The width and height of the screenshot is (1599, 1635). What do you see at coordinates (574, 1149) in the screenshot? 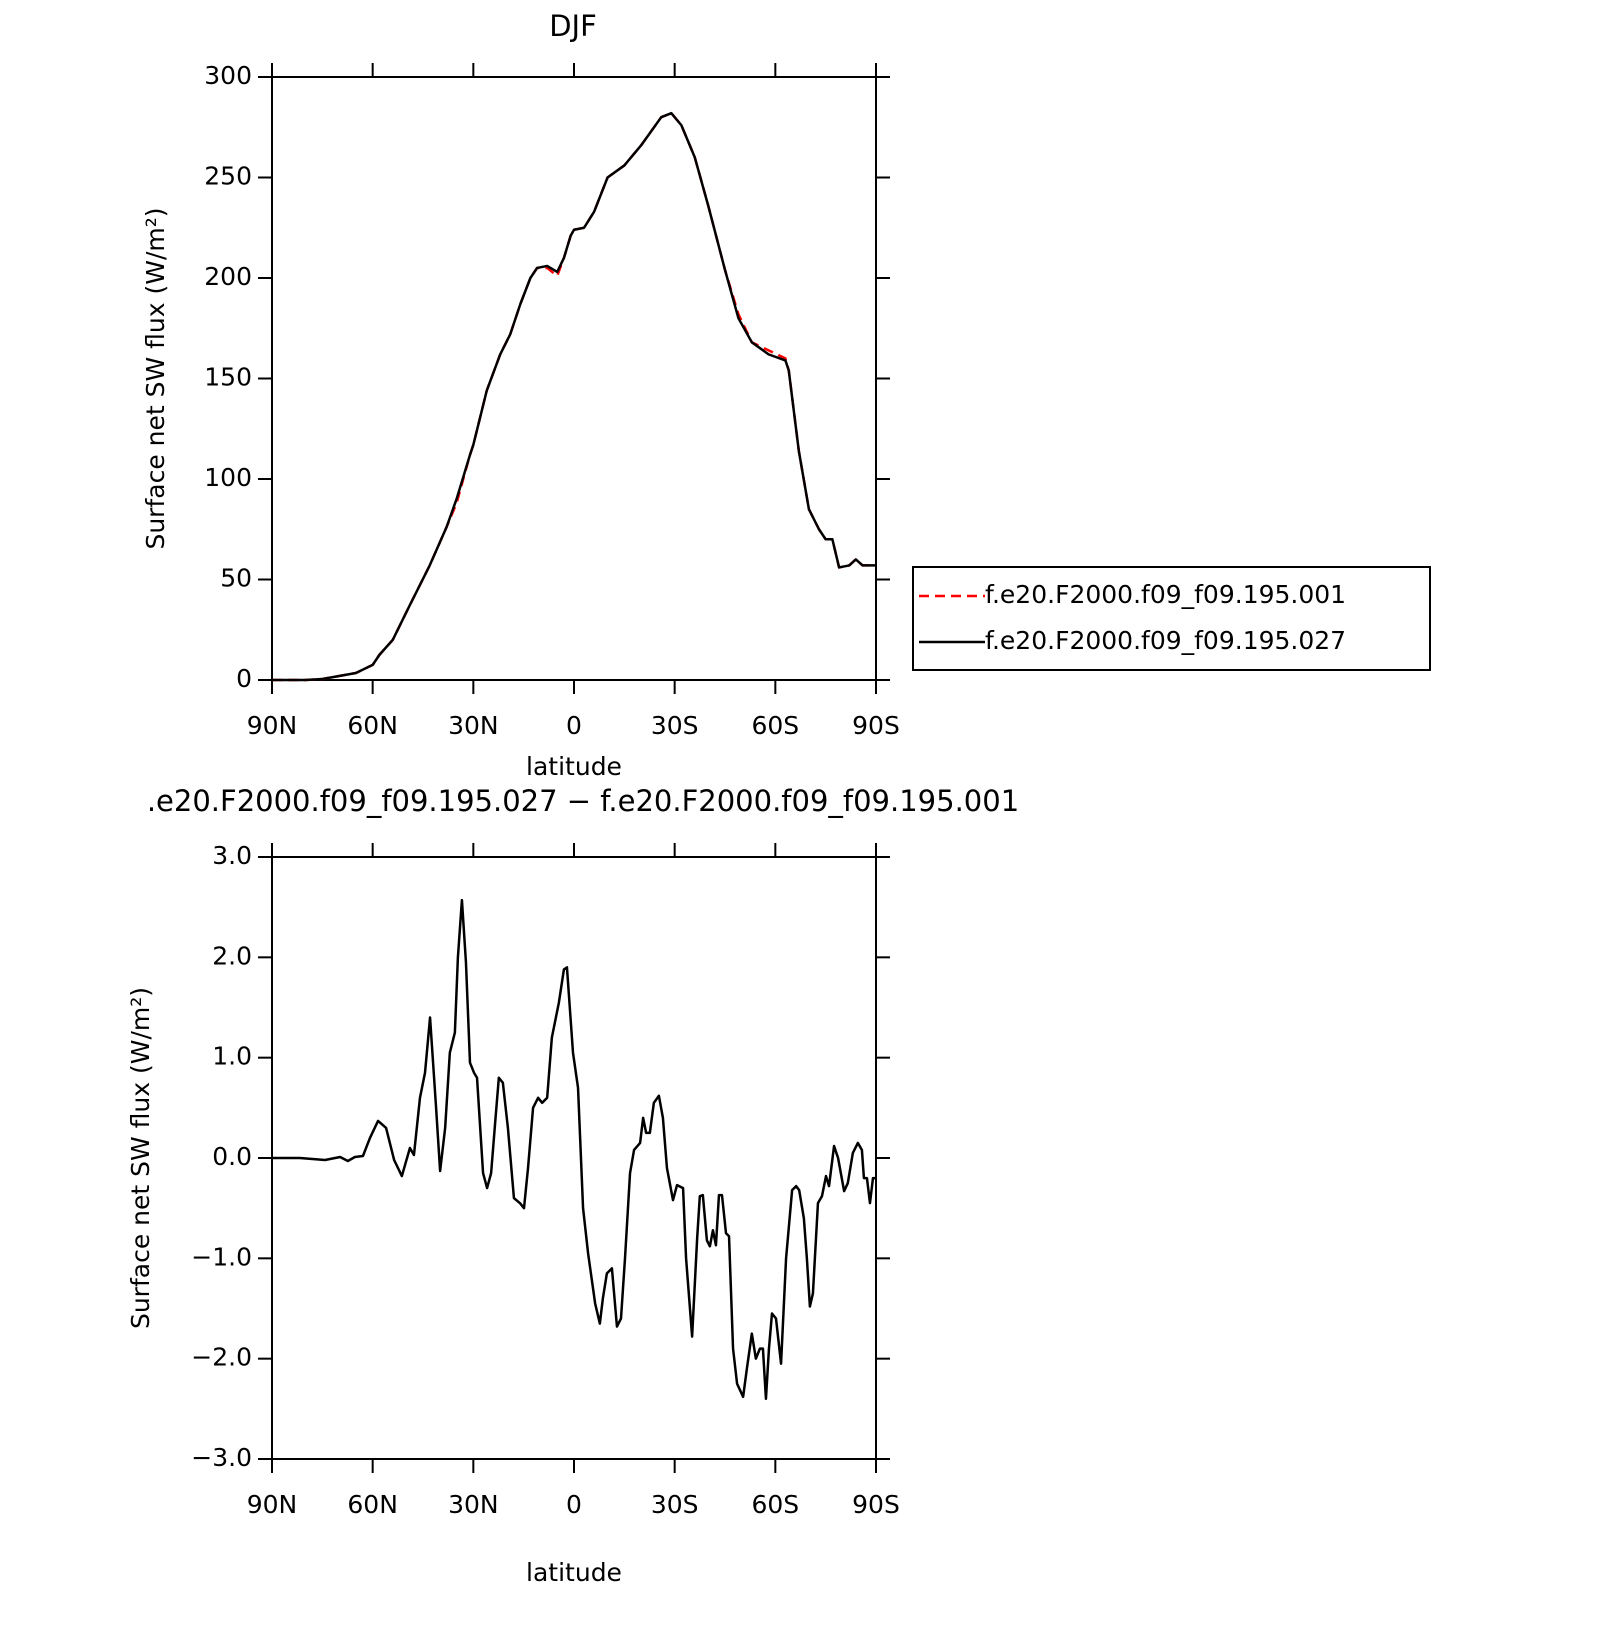
I see `data-line` at bounding box center [574, 1149].